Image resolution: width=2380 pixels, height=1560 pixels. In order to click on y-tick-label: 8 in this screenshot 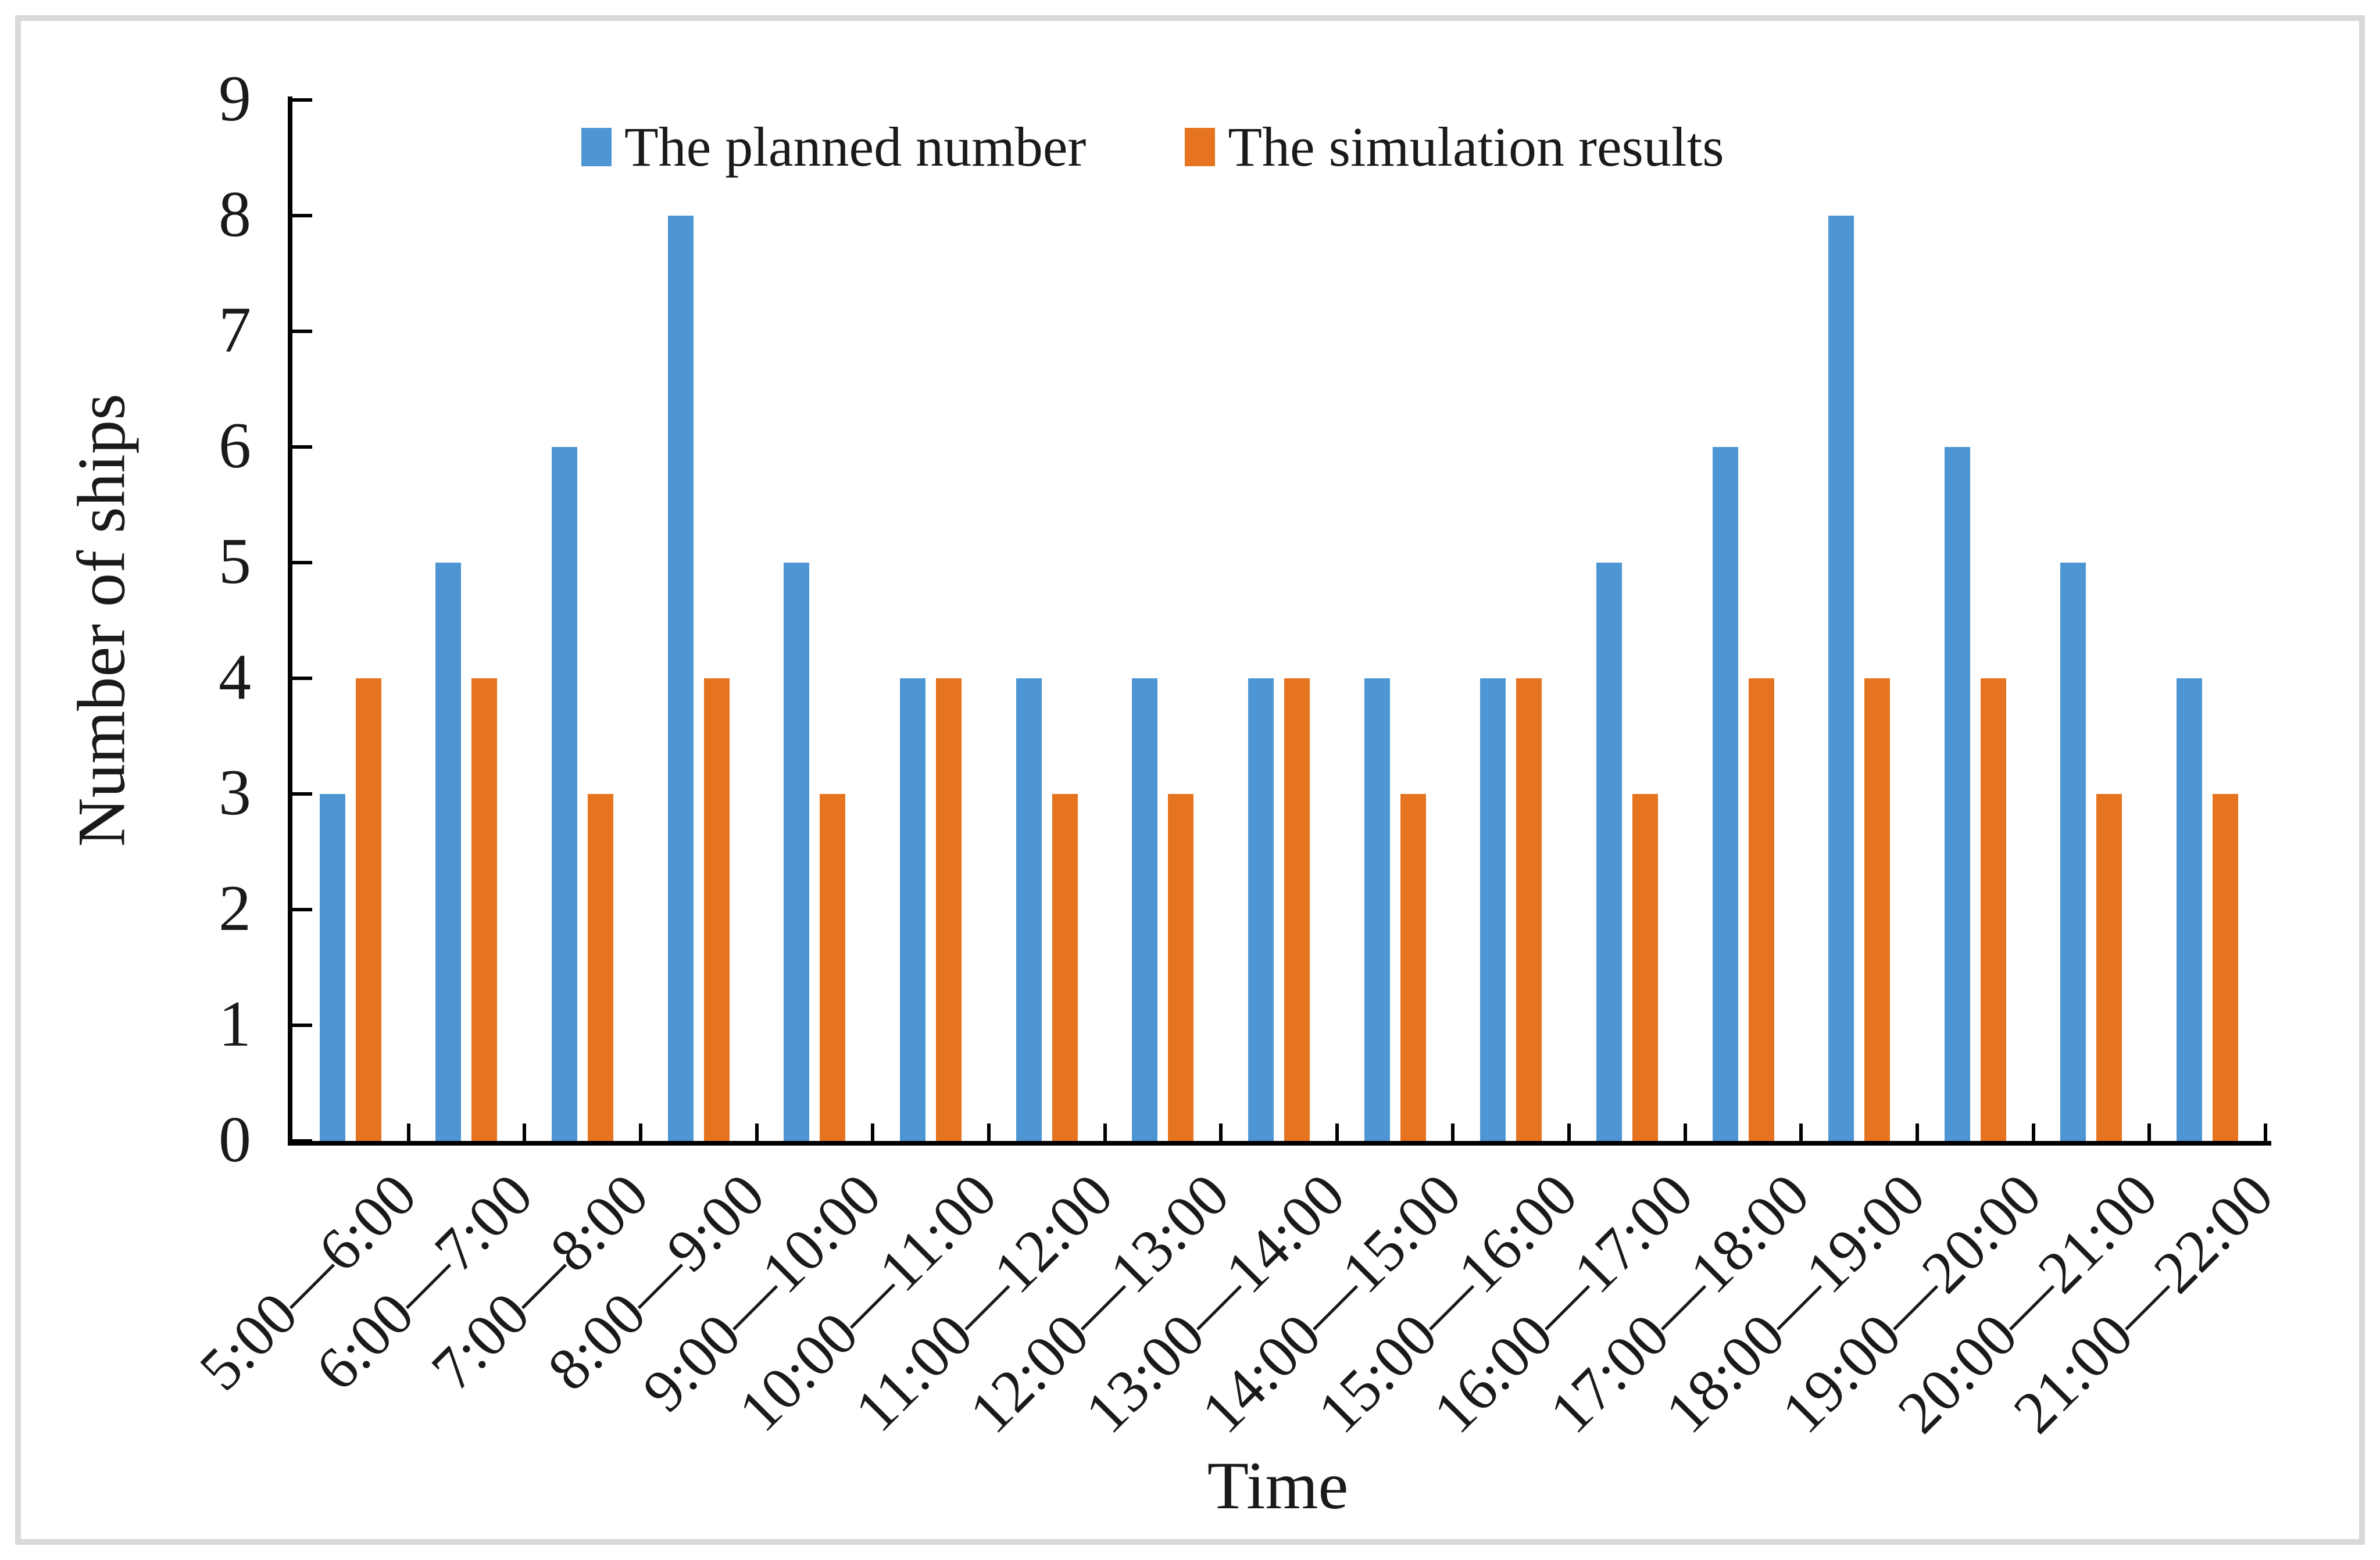, I will do `click(235, 215)`.